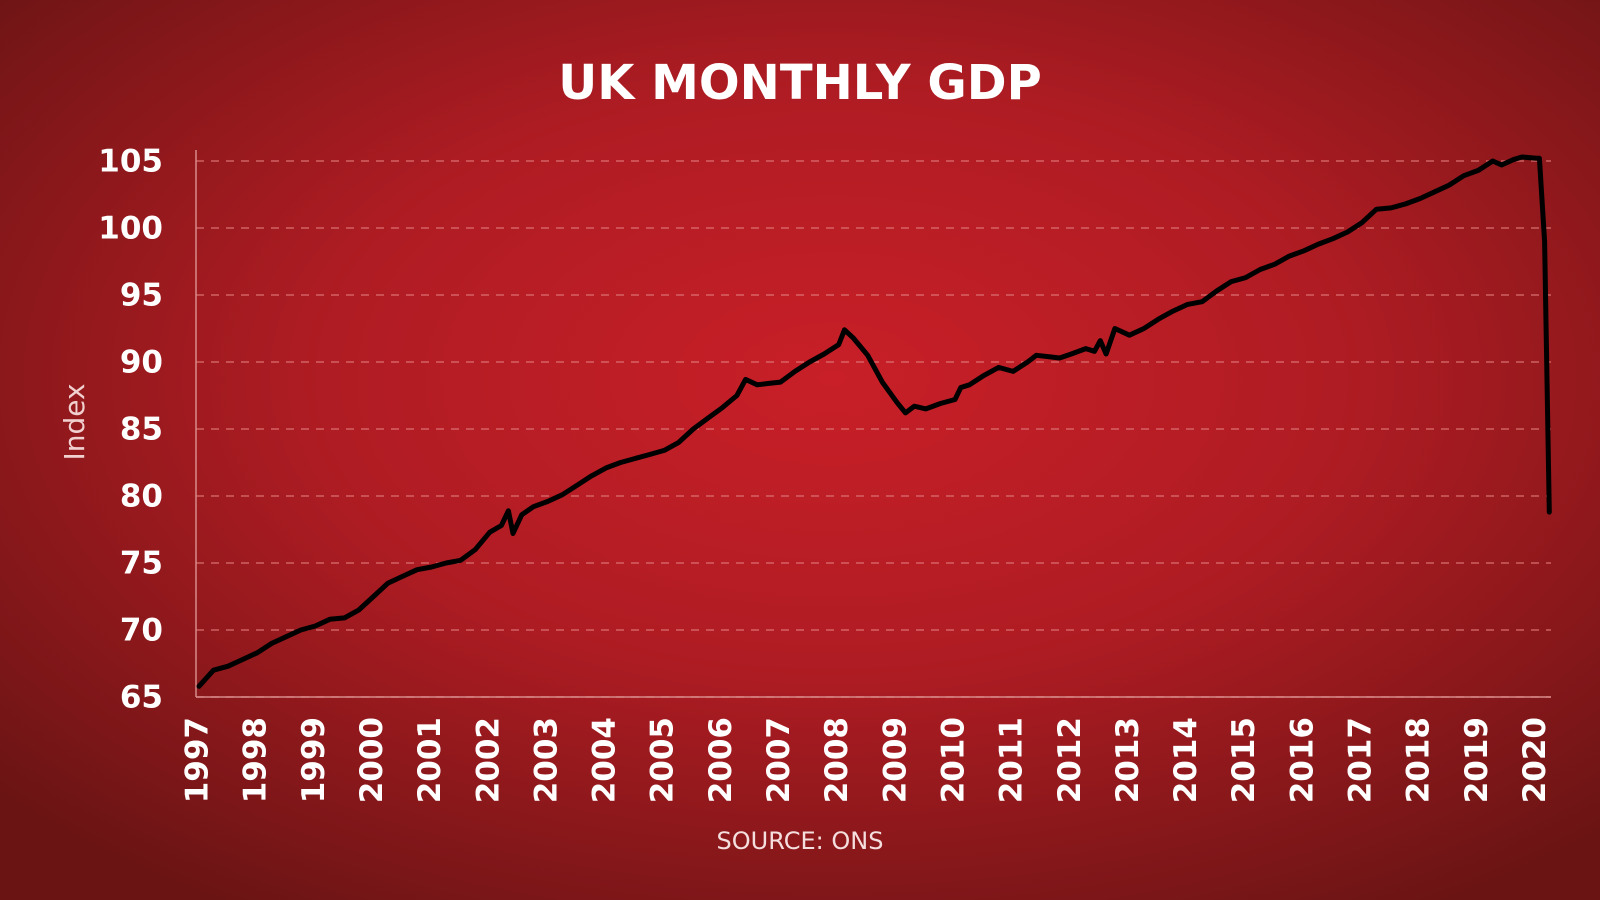 This screenshot has width=1600, height=900. Describe the element at coordinates (130, 229) in the screenshot. I see `y-tick-label: 100` at that location.